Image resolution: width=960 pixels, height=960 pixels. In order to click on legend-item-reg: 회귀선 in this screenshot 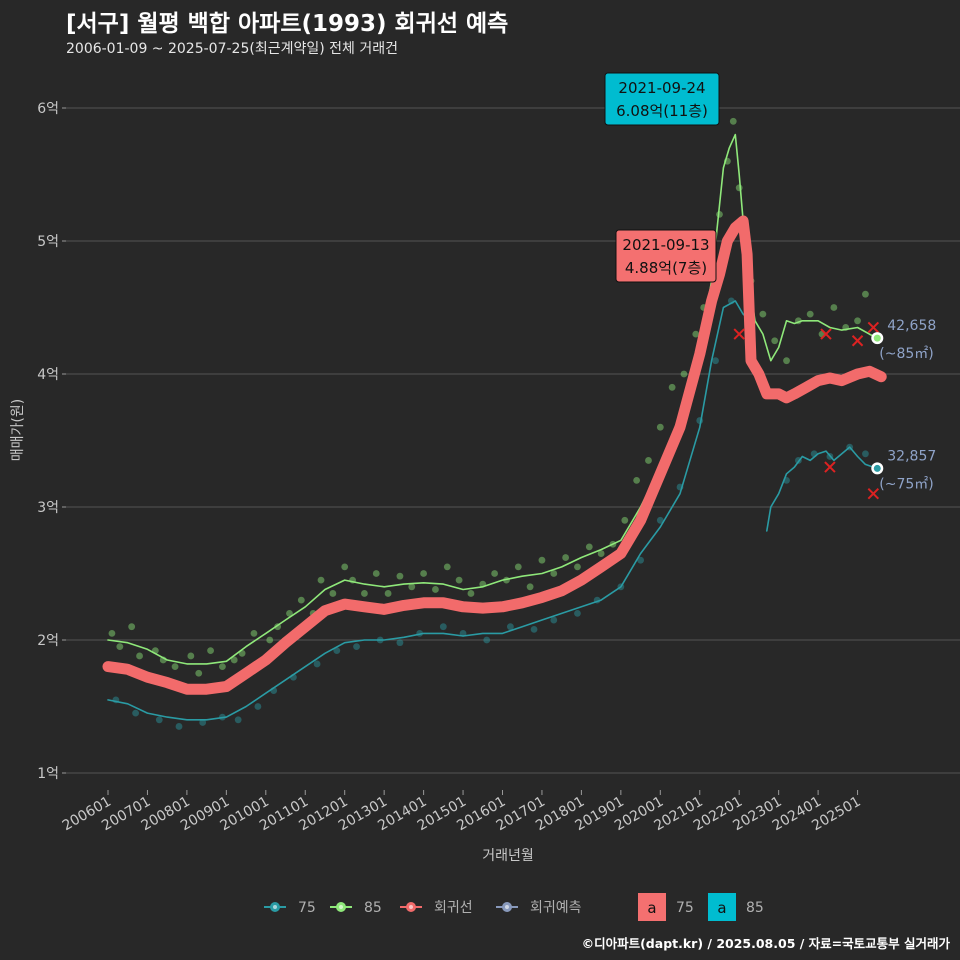, I will do `click(436, 908)`.